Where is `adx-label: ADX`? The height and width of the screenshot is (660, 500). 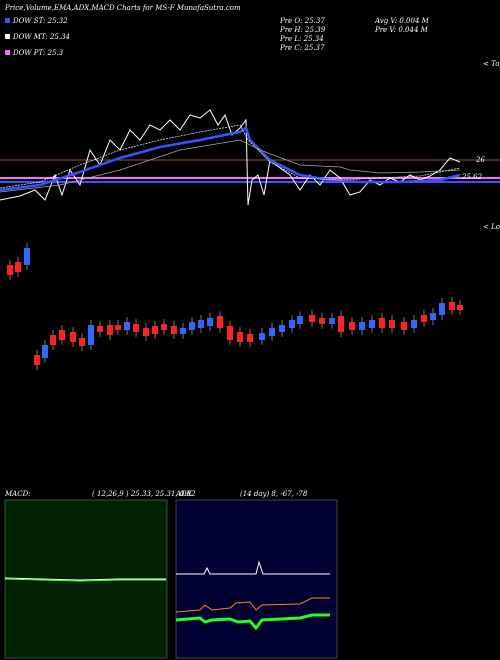 adx-label: ADX is located at coordinates (184, 494).